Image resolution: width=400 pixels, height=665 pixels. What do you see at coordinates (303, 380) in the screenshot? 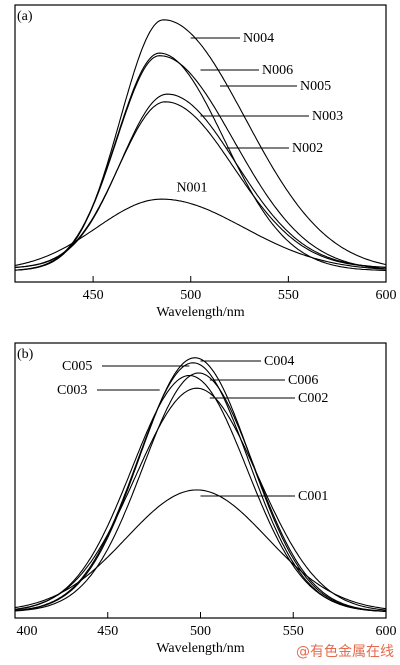
I see `series-label-c006: C006` at bounding box center [303, 380].